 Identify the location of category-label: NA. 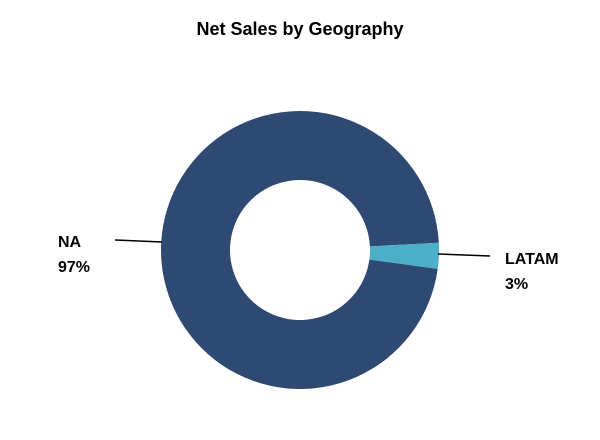
(70, 242).